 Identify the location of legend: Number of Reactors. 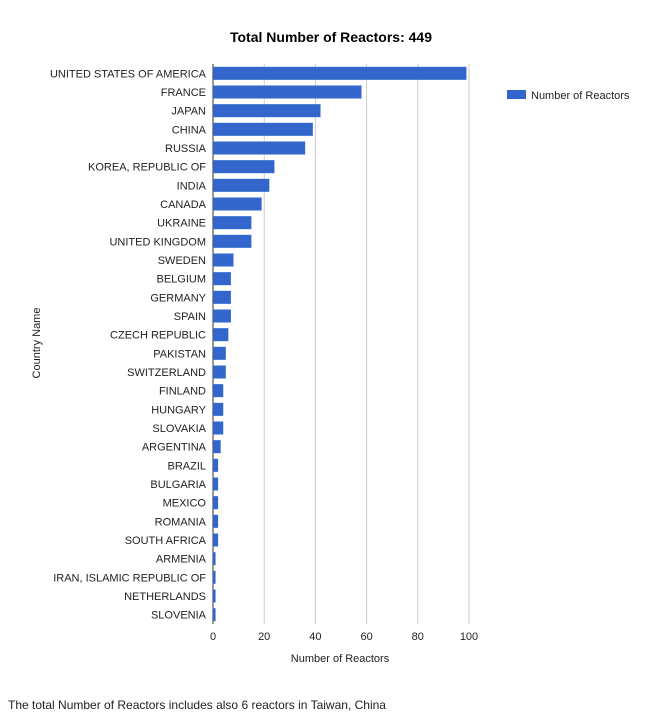
(568, 96).